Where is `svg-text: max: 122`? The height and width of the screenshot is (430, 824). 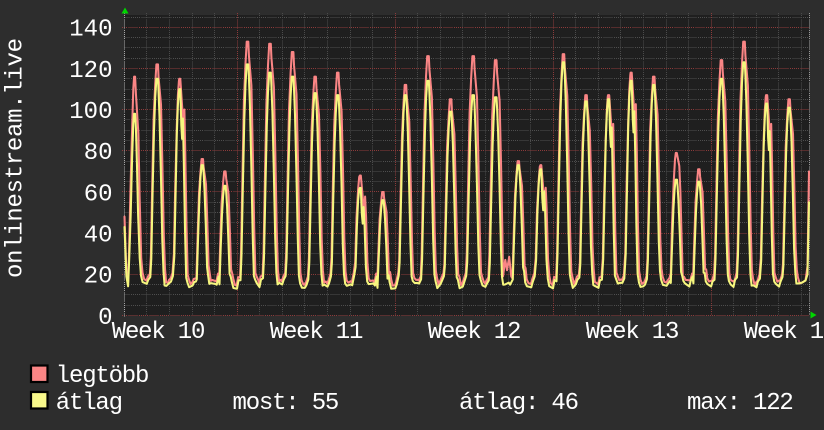 svg-text: max: 122 is located at coordinates (740, 403).